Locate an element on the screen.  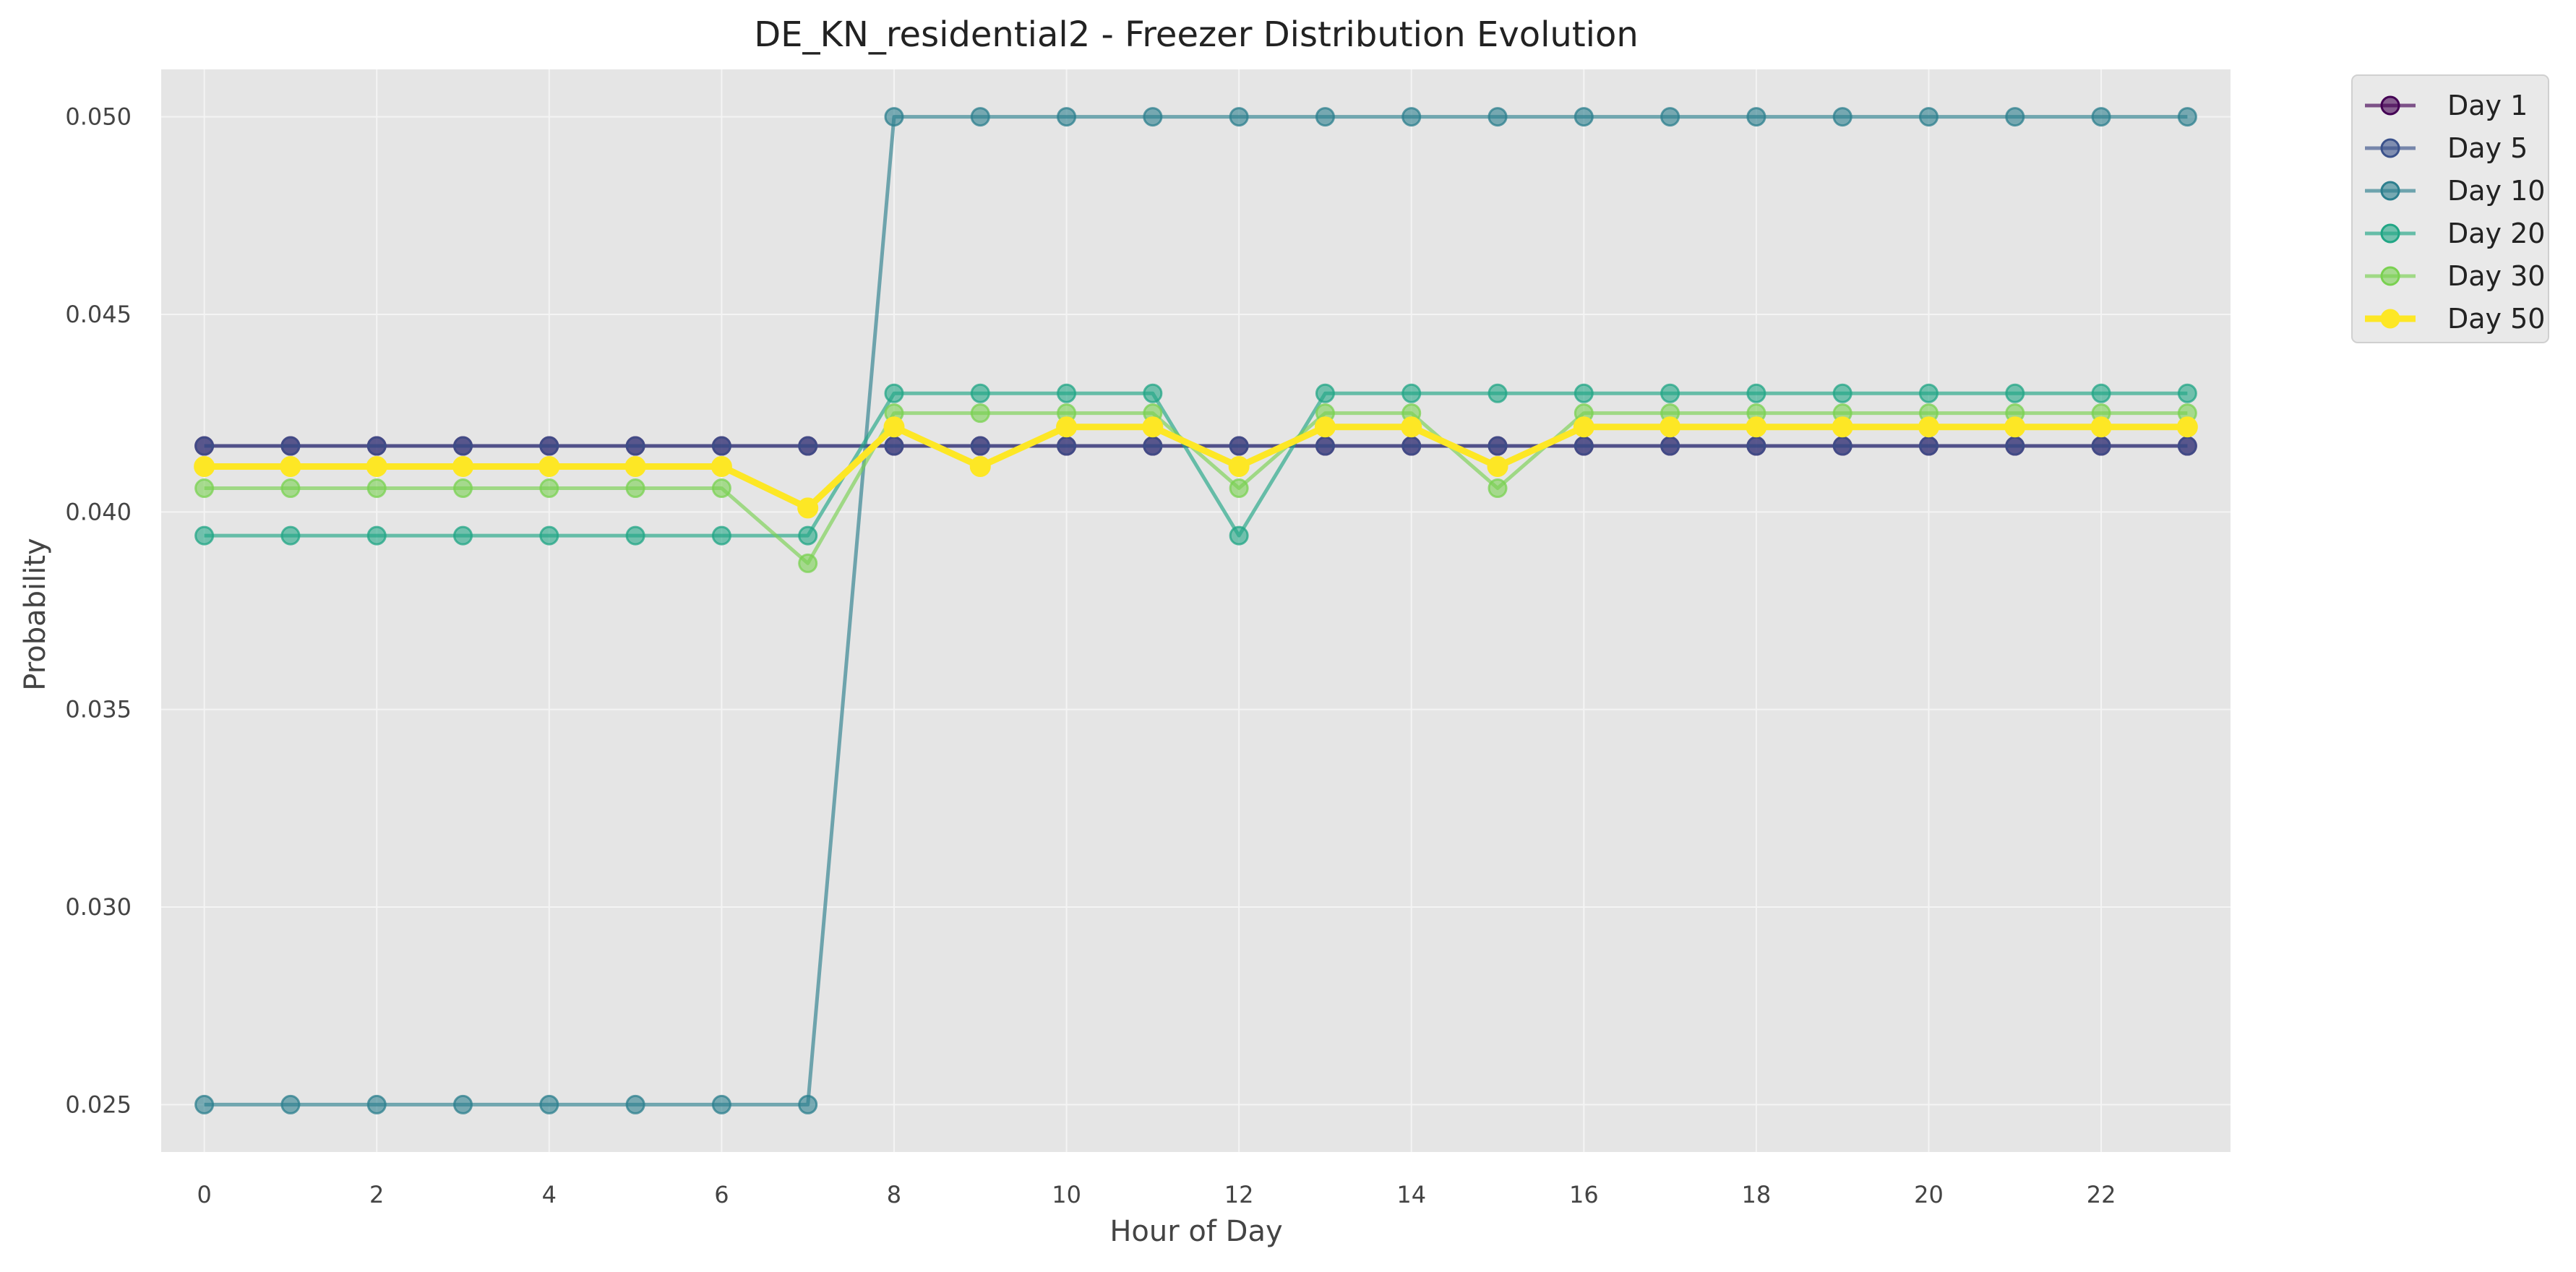
x-tick-label: 12 is located at coordinates (1239, 1194).